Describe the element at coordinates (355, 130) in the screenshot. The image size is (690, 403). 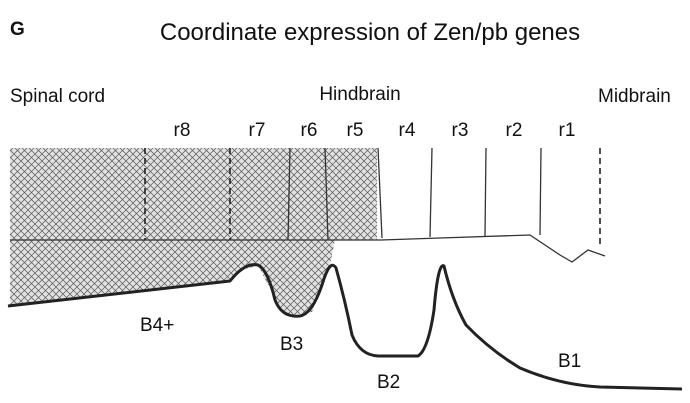
I see `rhombomere-label: r5` at that location.